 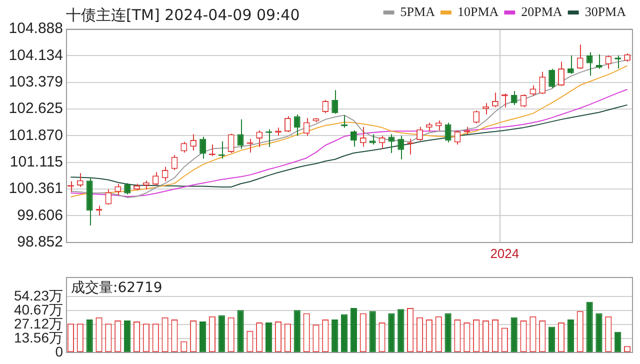 I want to click on y-tick-label: 40.67万, so click(x=38, y=309).